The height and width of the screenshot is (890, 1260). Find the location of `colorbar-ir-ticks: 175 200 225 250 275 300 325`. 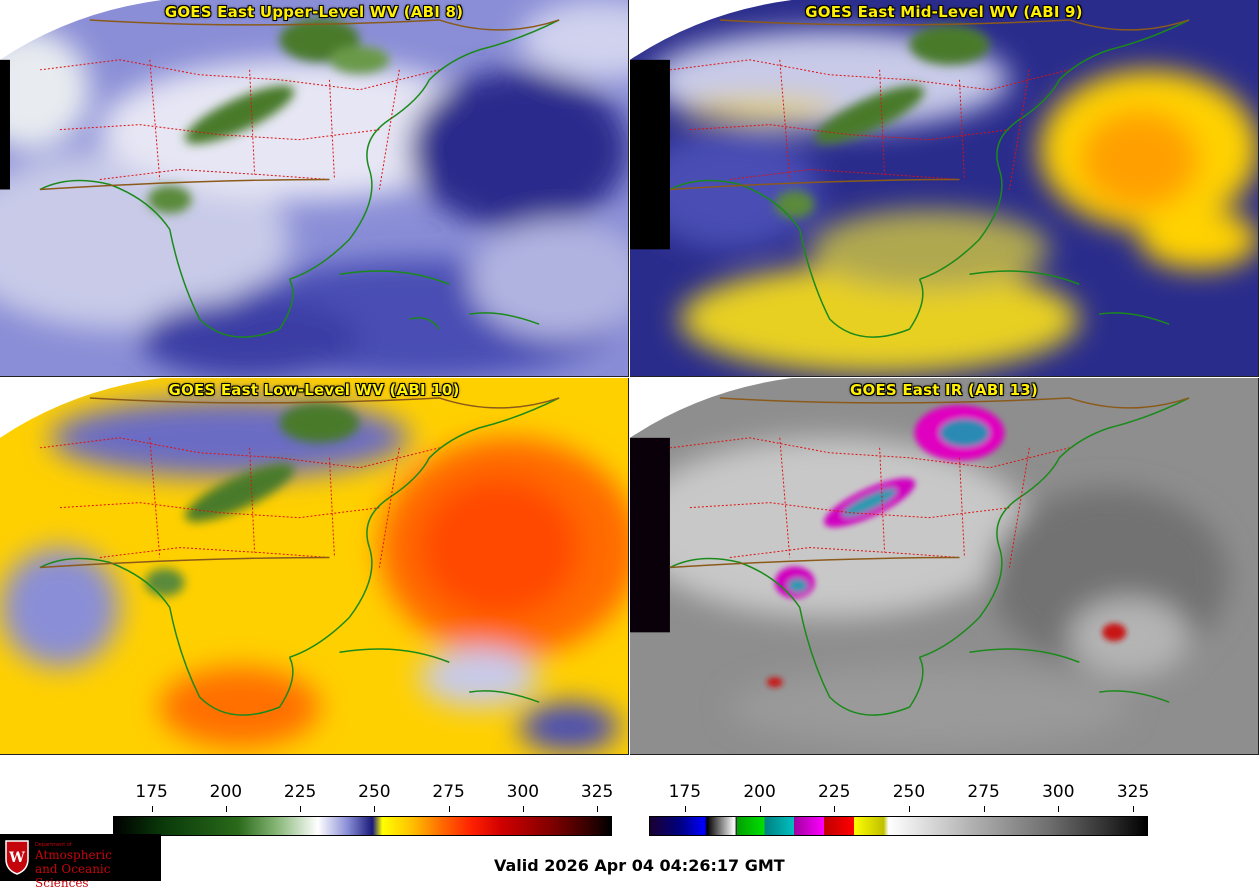

colorbar-ir-ticks: 175 200 225 250 275 300 325 is located at coordinates (899, 793).